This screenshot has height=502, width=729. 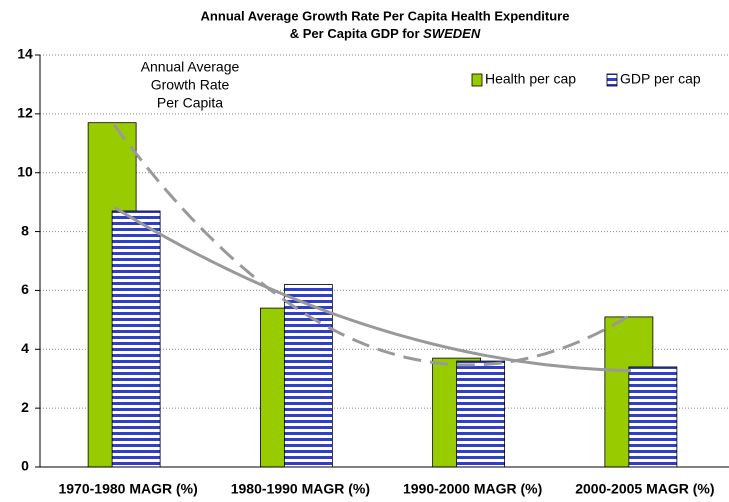 I want to click on legend-label: GDP per cap, so click(x=660, y=79).